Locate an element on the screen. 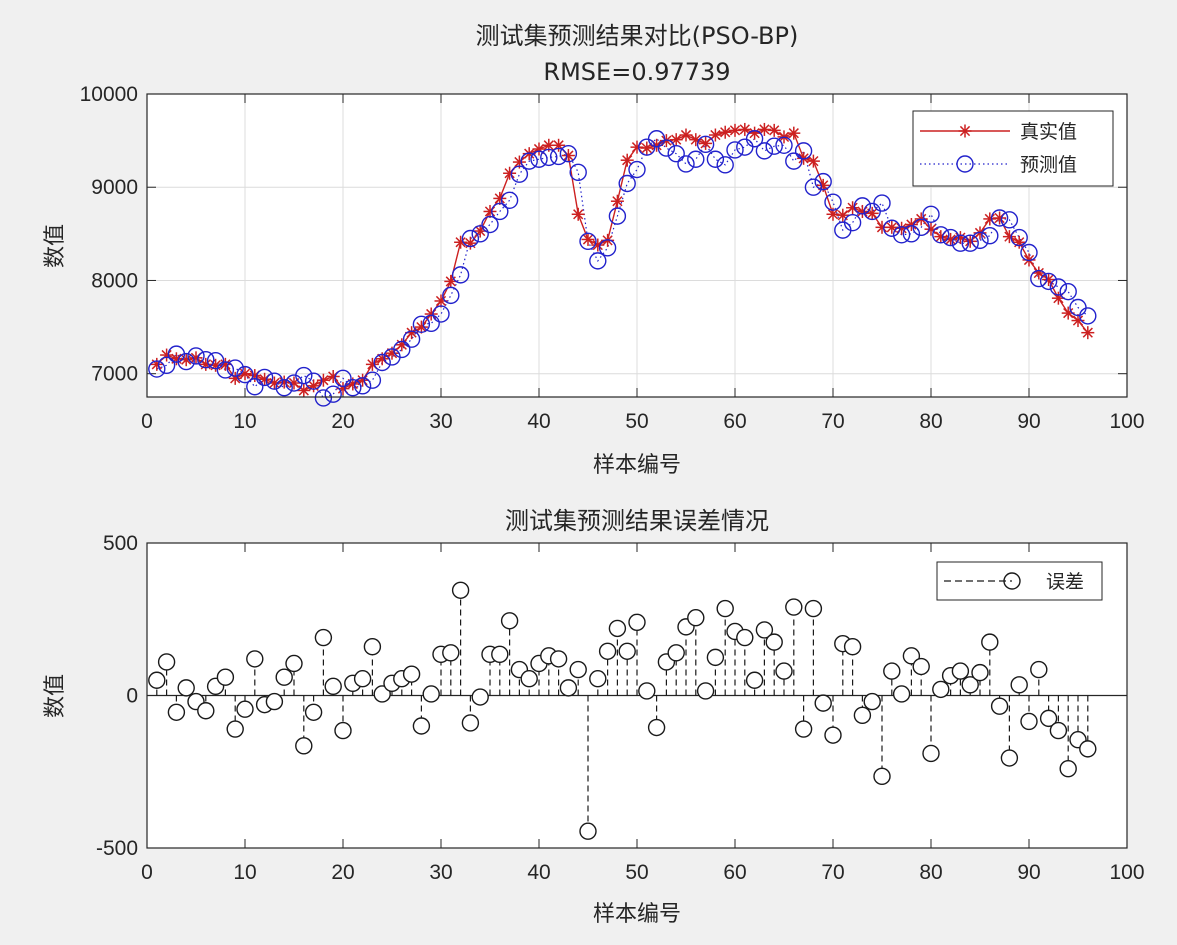 The width and height of the screenshot is (1177, 945). error-chart-title: 测试集预测结果误差情况 is located at coordinates (637, 521).